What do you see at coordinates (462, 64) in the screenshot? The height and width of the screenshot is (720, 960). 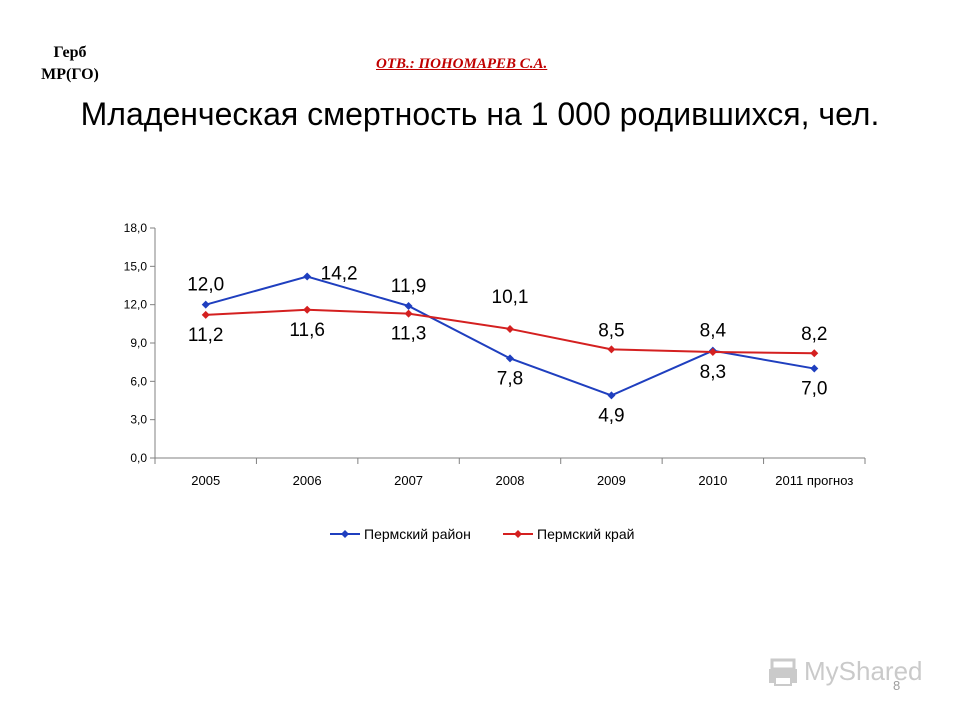 I see `responsible-person: ОТВ.: ПОНОМАРЕВ С.А.` at bounding box center [462, 64].